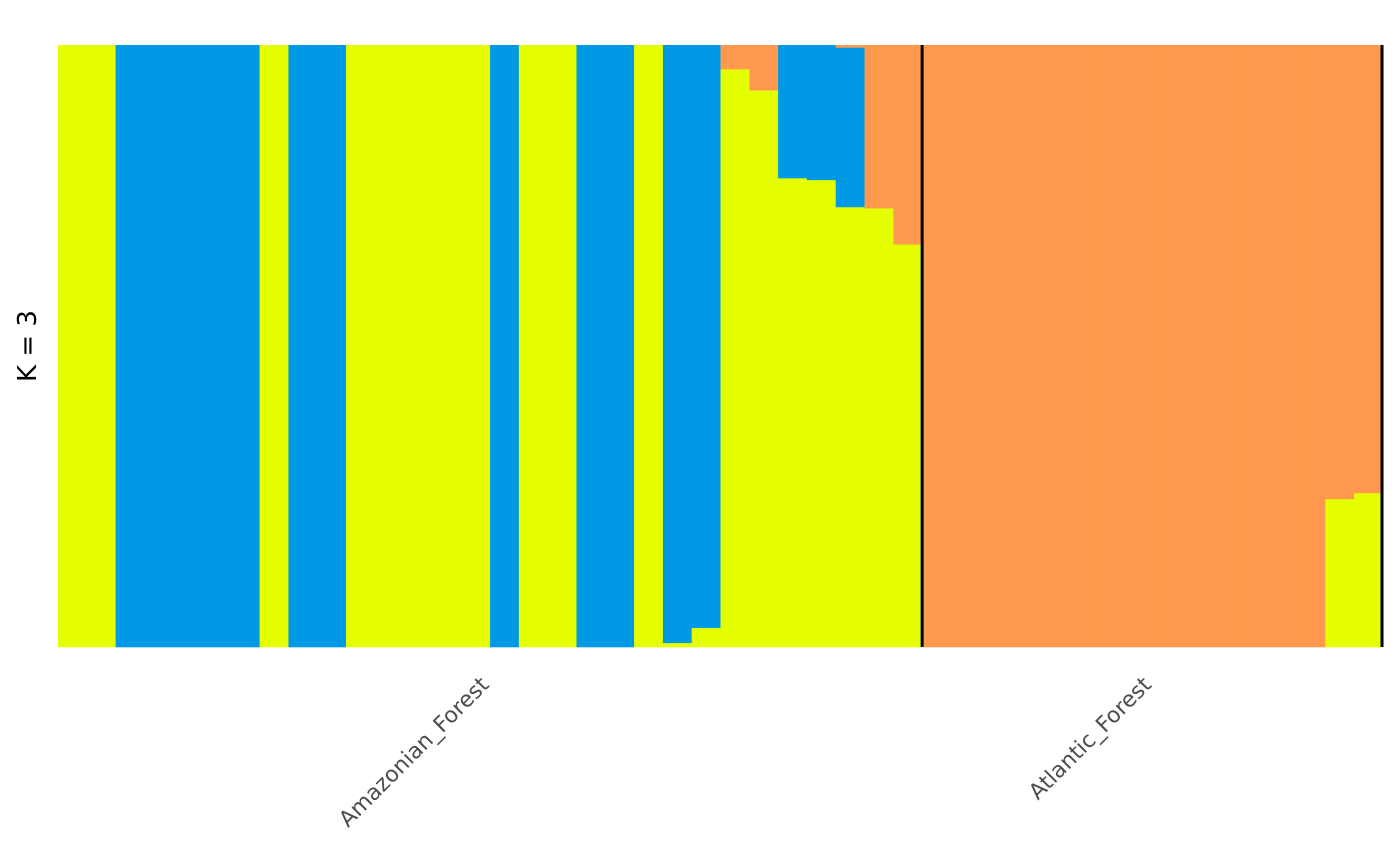 This screenshot has width=1400, height=866. Describe the element at coordinates (1090, 738) in the screenshot. I see `group-label-atlantic-forest: Atlantic_Forest` at that location.